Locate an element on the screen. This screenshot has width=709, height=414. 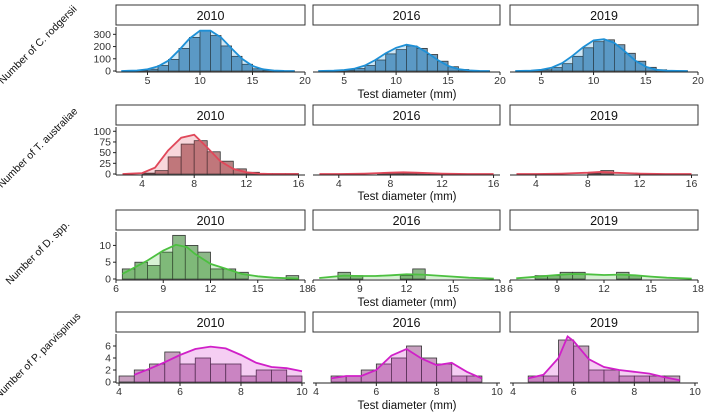
facet-label: 2016 is located at coordinates (407, 116).